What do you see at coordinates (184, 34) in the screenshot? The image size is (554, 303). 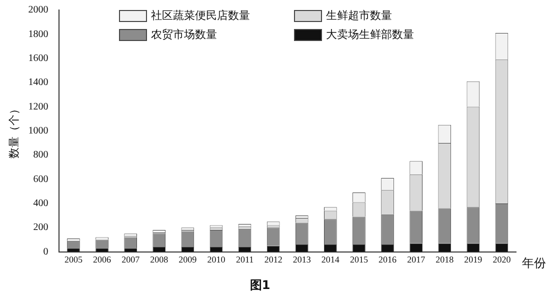 I see `legend-label: 农贸市场数量` at bounding box center [184, 34].